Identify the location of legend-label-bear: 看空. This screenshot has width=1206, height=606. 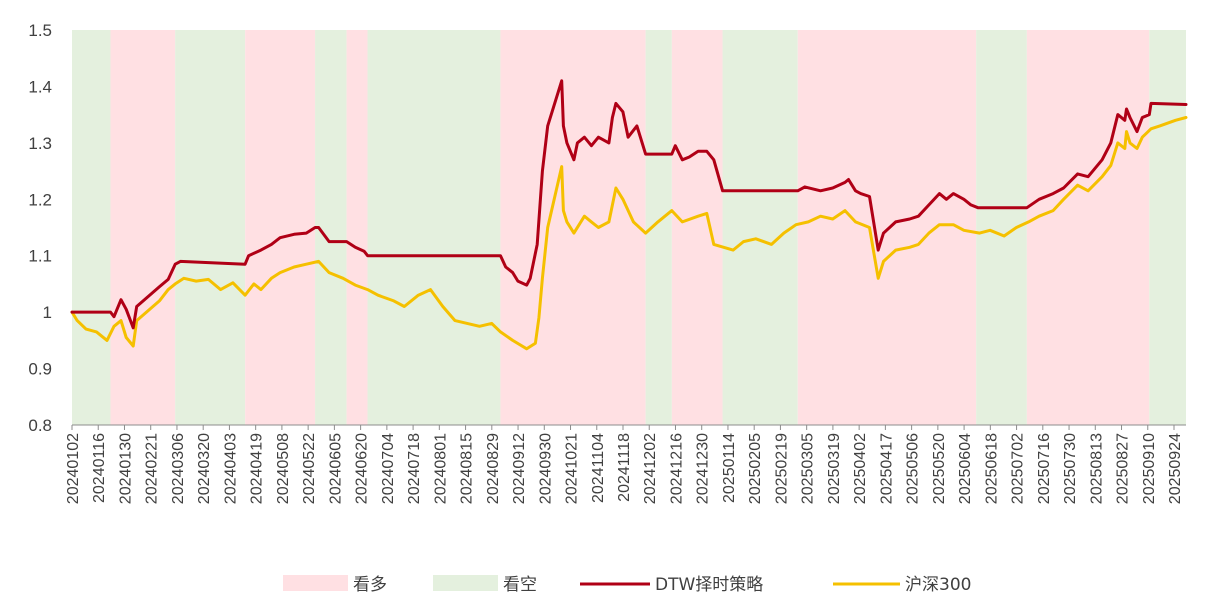
(520, 585).